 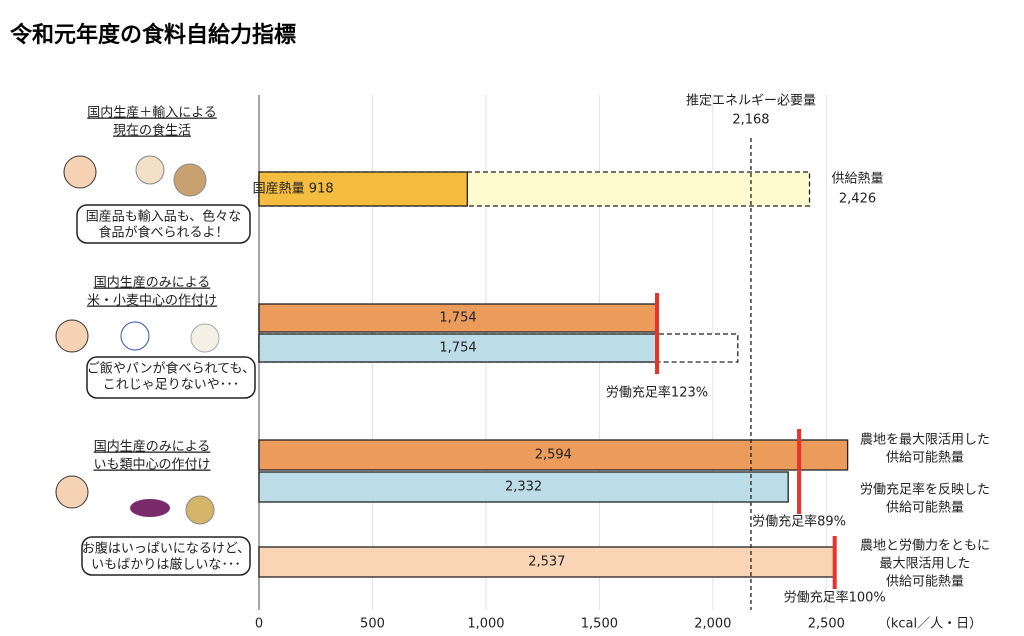 What do you see at coordinates (164, 217) in the screenshot?
I see `speech-text: 国産品も輸入品も、色々な` at bounding box center [164, 217].